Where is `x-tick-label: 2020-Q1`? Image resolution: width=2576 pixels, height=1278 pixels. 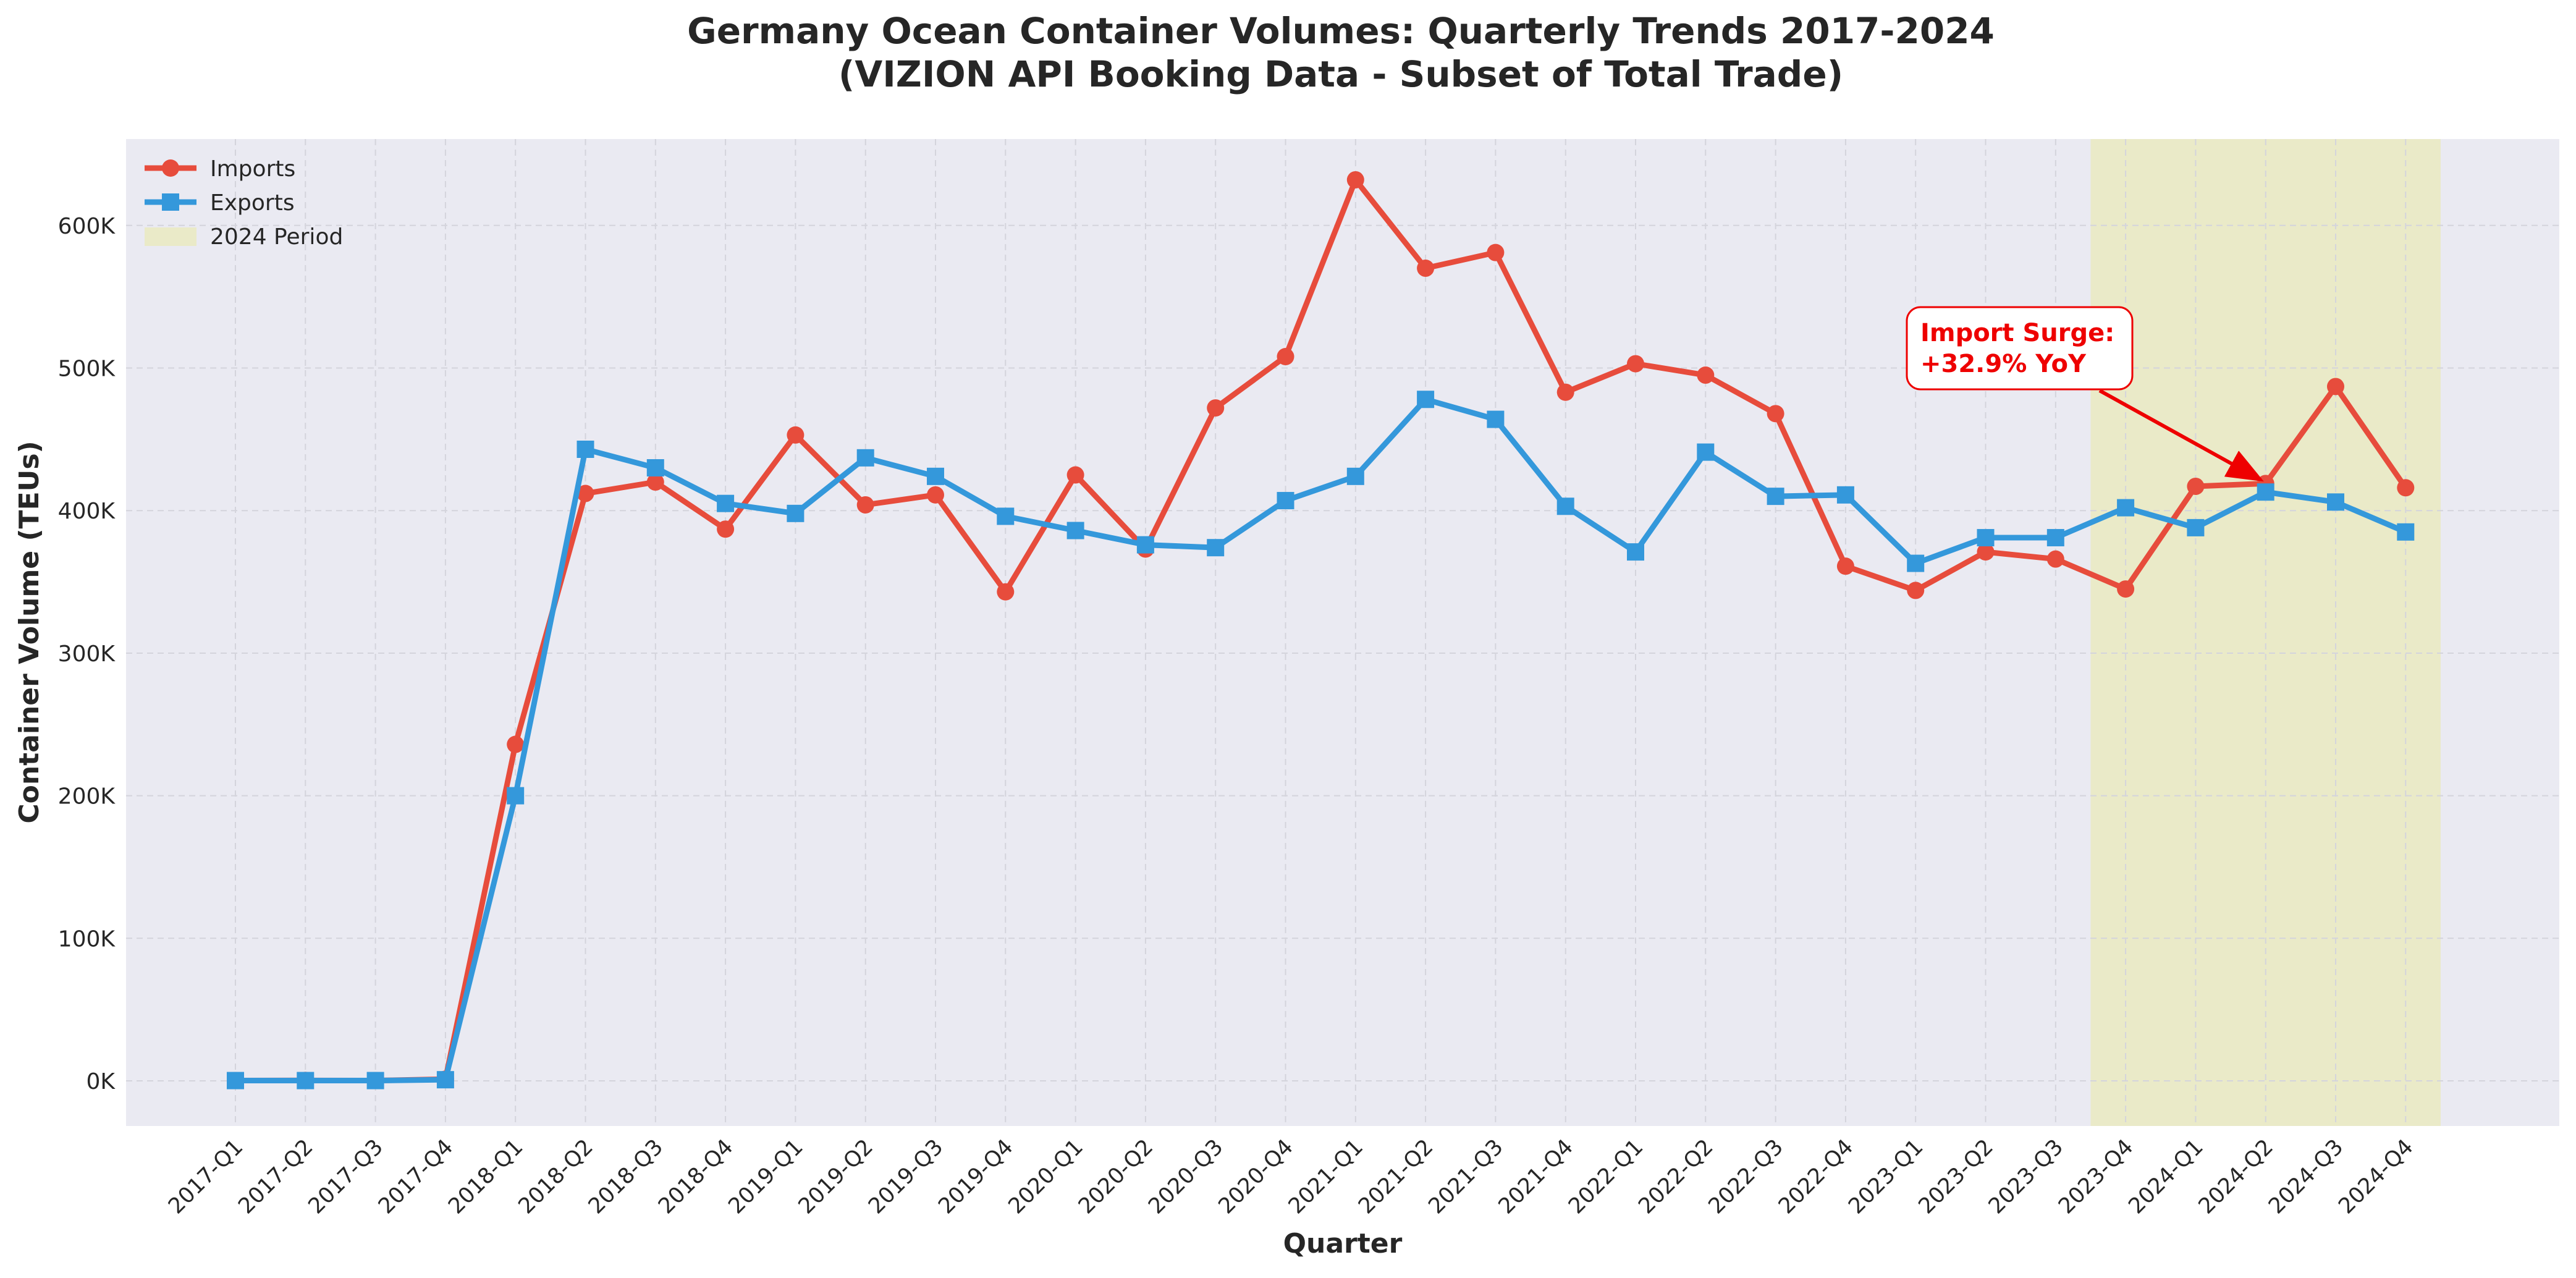 x-tick-label: 2020-Q1 is located at coordinates (1046, 1177).